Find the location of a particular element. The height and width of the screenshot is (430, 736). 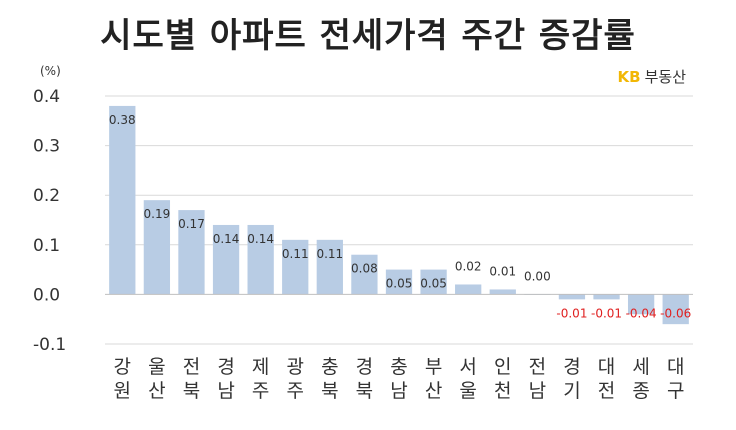

category-label: 세 is located at coordinates (640, 367).